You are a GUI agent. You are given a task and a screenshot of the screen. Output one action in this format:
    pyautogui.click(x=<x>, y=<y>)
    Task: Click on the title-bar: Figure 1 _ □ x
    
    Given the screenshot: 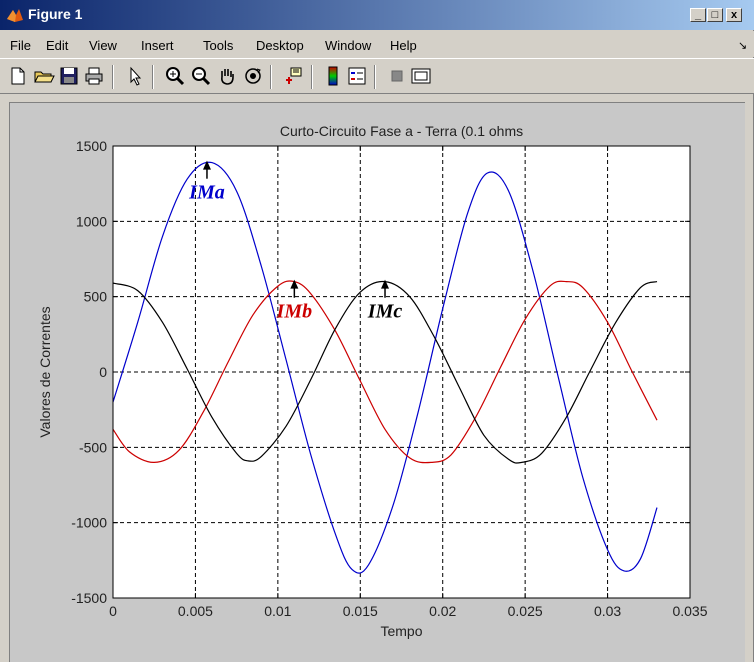 What is the action you would take?
    pyautogui.click(x=377, y=15)
    